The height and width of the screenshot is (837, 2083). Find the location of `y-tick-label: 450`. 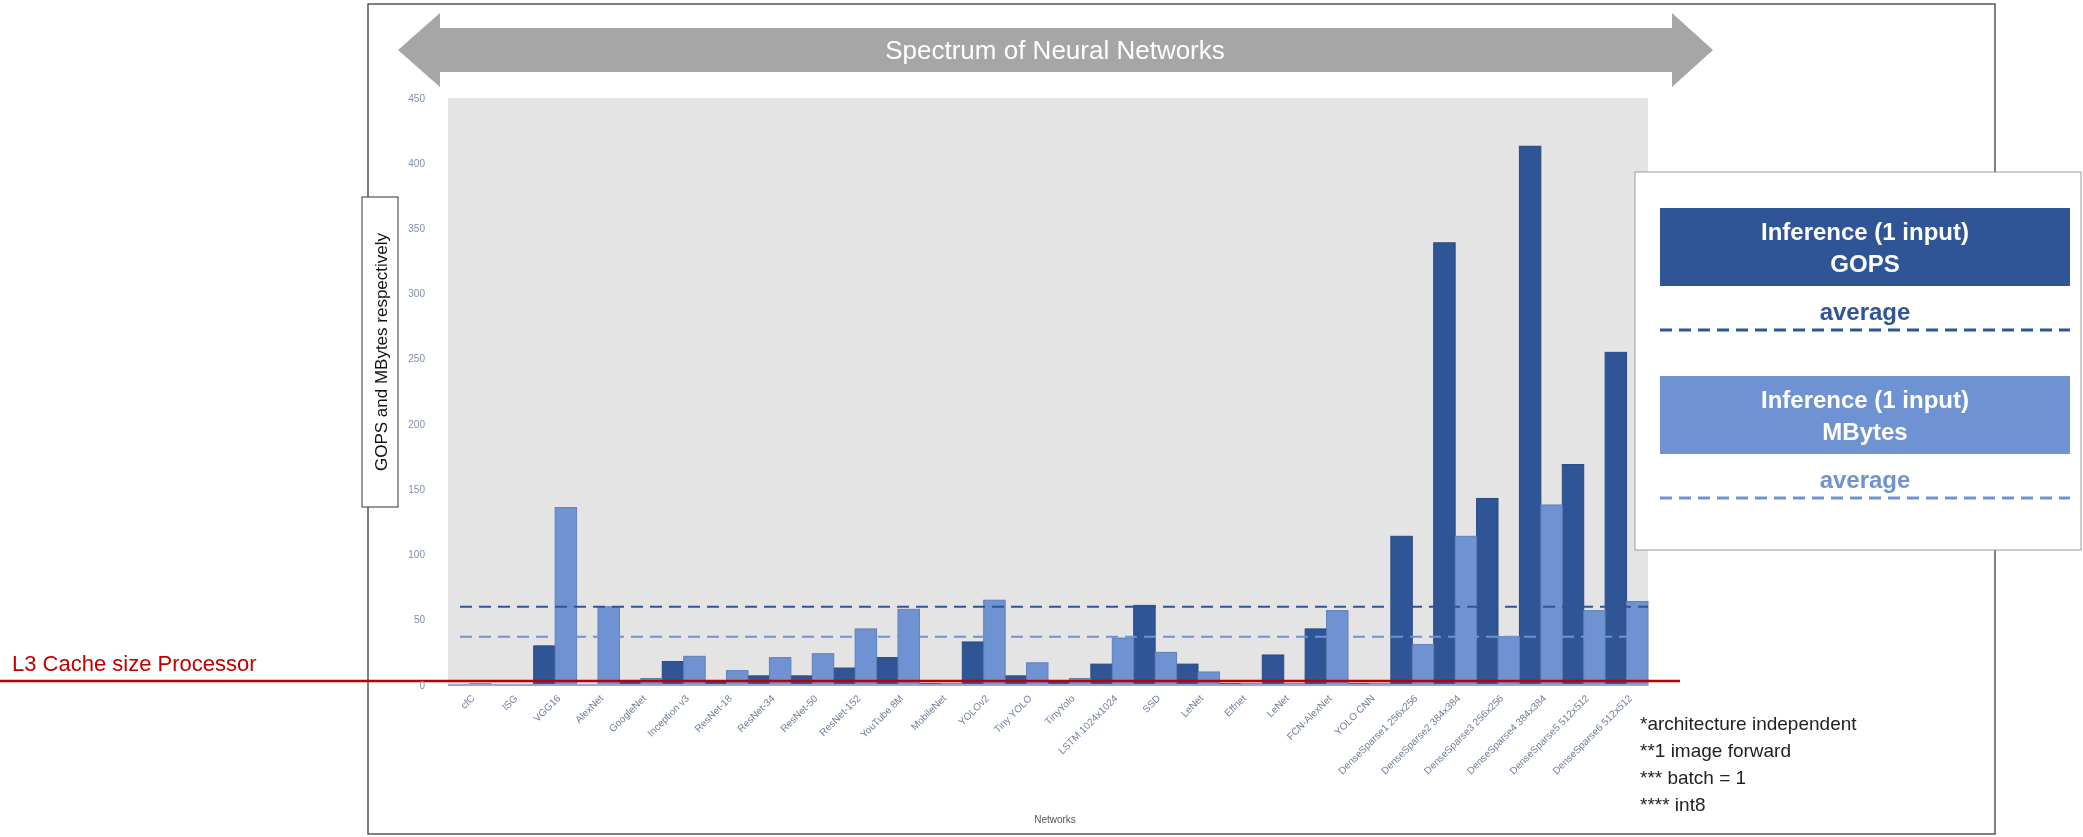

y-tick-label: 450 is located at coordinates (417, 98).